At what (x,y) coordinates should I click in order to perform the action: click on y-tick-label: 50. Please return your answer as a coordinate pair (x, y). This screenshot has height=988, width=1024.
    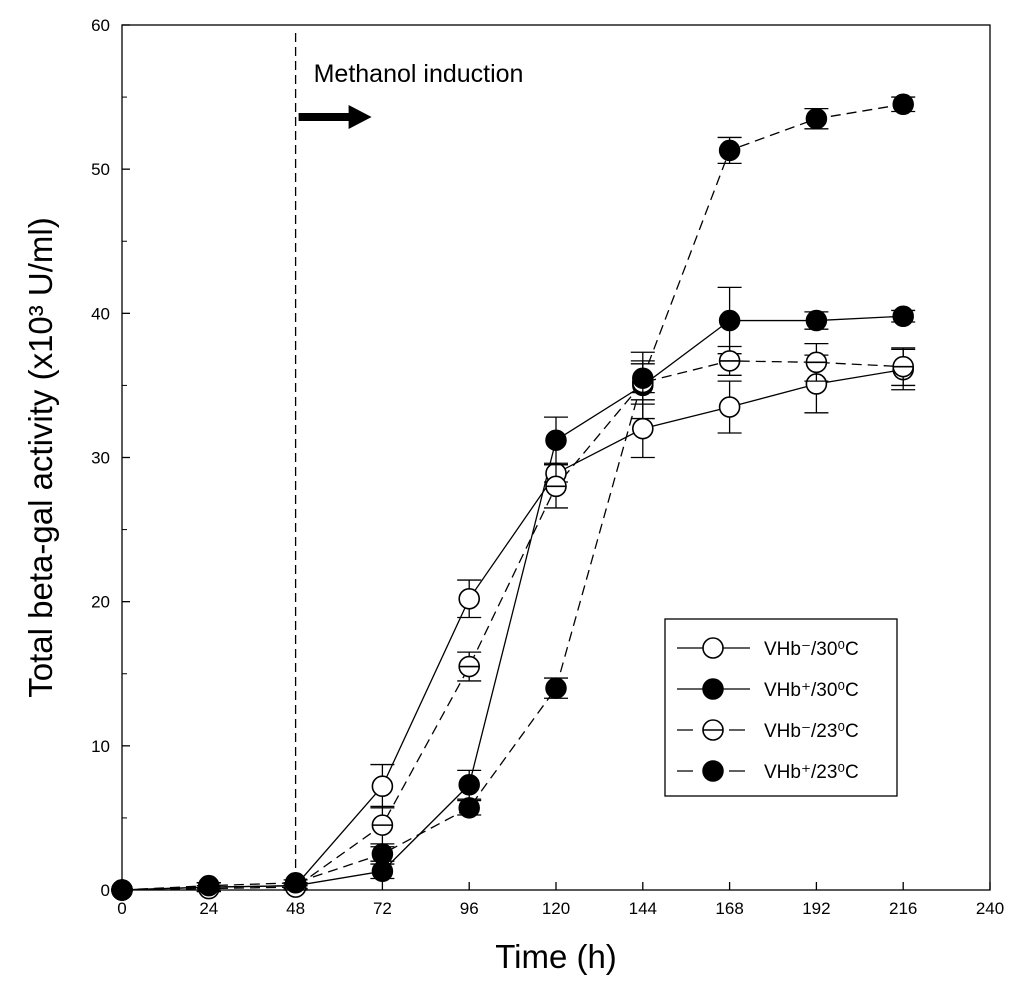
    Looking at the image, I should click on (100, 169).